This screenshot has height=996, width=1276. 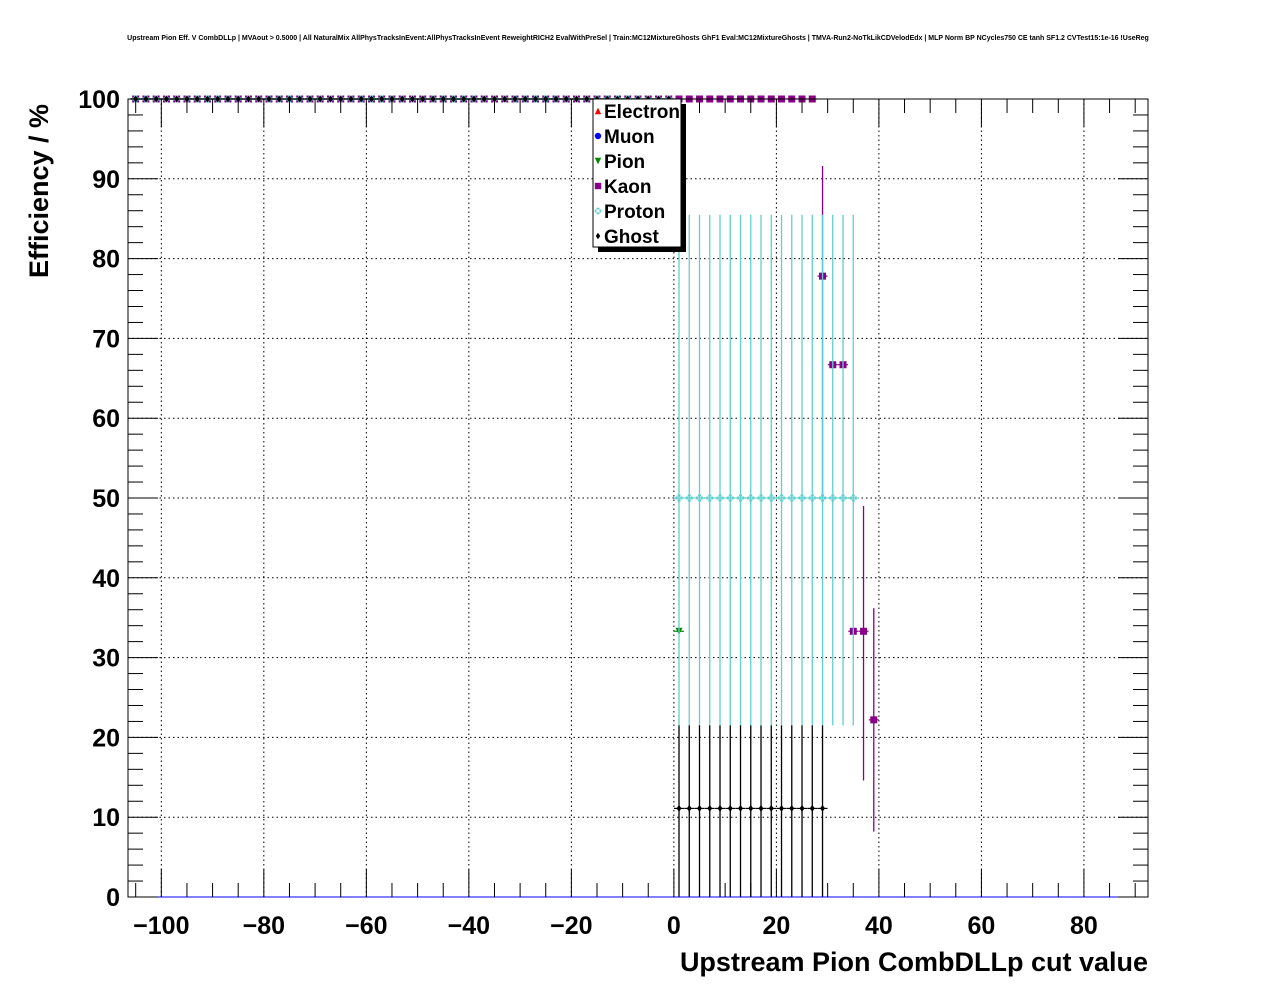 What do you see at coordinates (106, 659) in the screenshot?
I see `y-tick-label: 30` at bounding box center [106, 659].